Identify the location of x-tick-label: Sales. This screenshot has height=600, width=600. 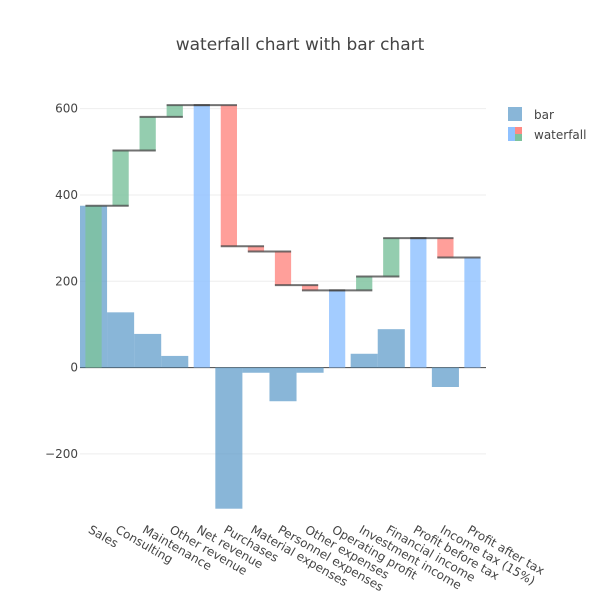
(103, 536).